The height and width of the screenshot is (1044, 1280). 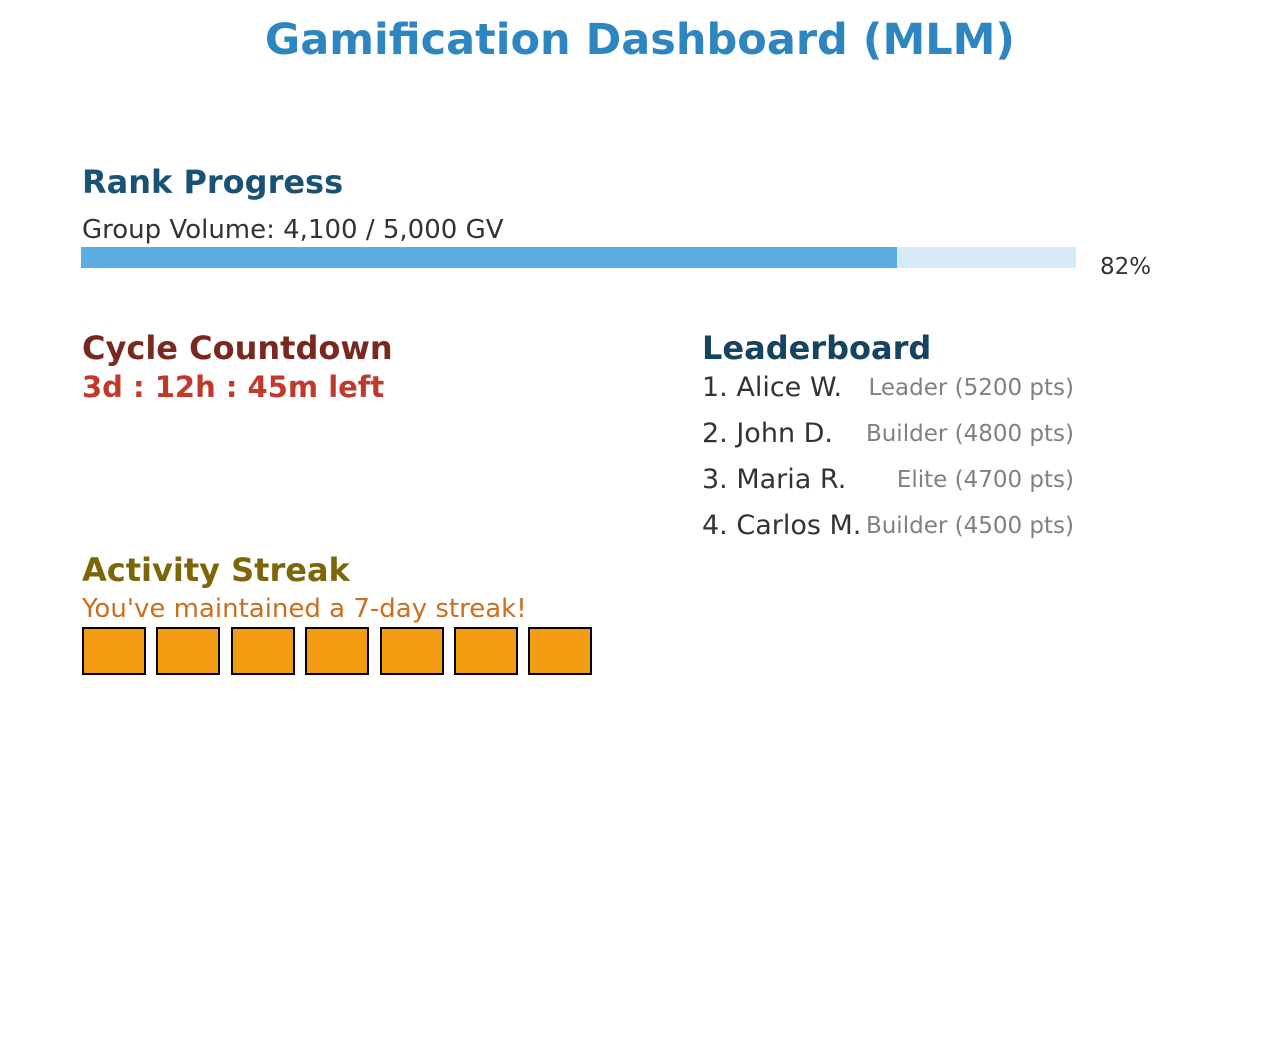 What do you see at coordinates (768, 433) in the screenshot?
I see `leaderboard-entry-name: 2. John D.` at bounding box center [768, 433].